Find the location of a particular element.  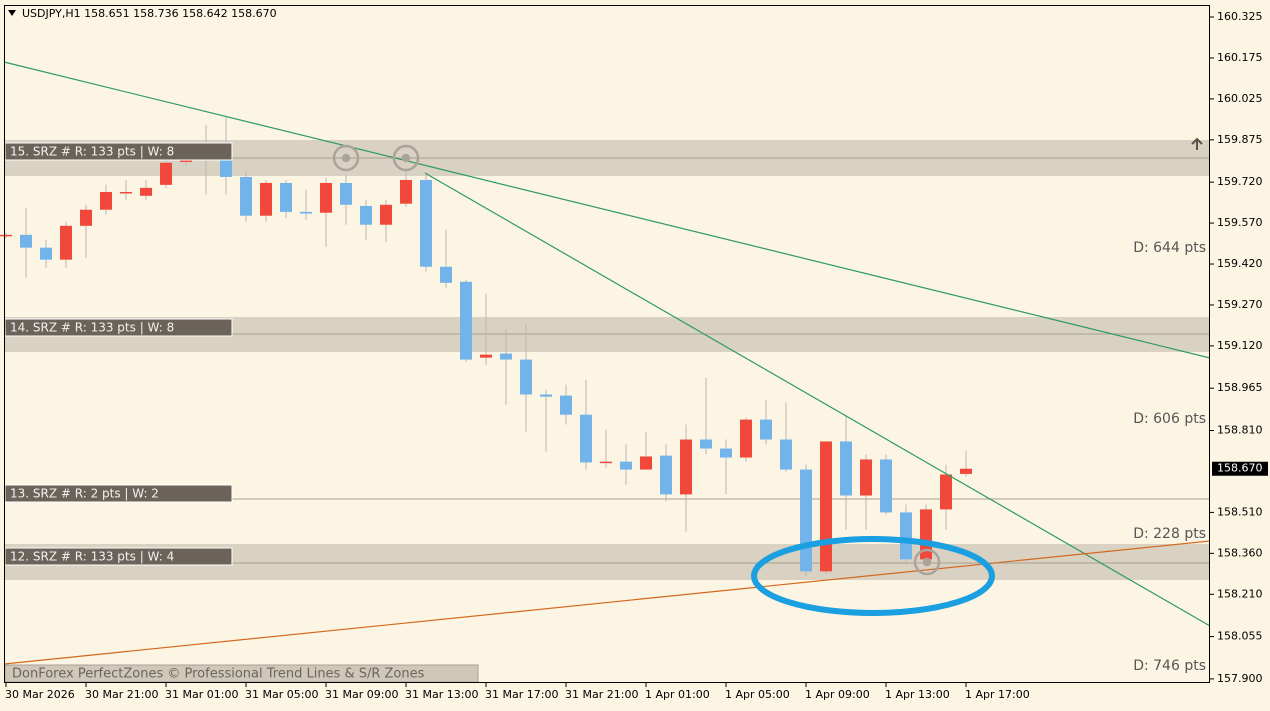

y-tick-label: 160.175 is located at coordinates (1240, 57).